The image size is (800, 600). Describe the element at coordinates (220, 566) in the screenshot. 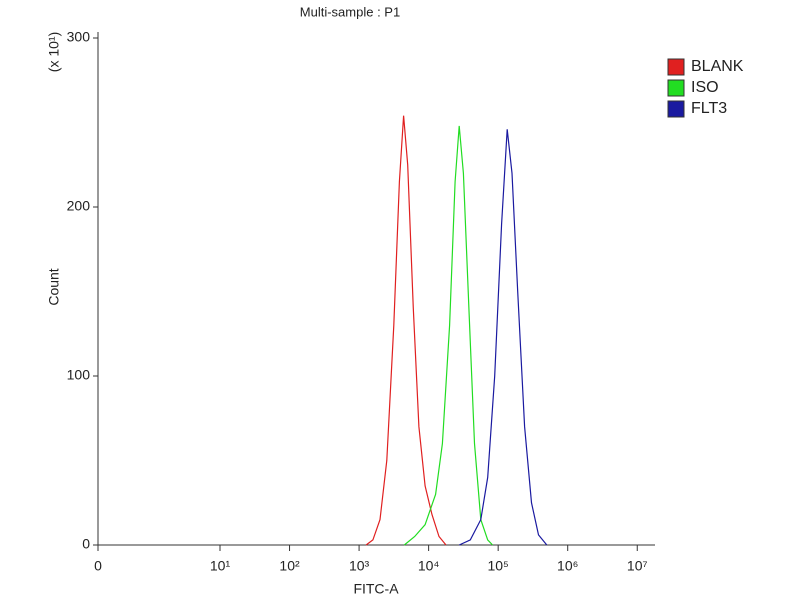

I see `x-tick-label: 10¹` at that location.